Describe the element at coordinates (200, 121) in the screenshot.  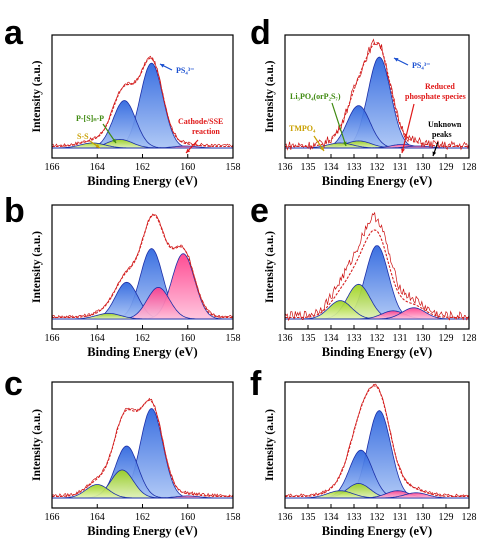
I see `annotation-label: Cathode/SSE` at that location.